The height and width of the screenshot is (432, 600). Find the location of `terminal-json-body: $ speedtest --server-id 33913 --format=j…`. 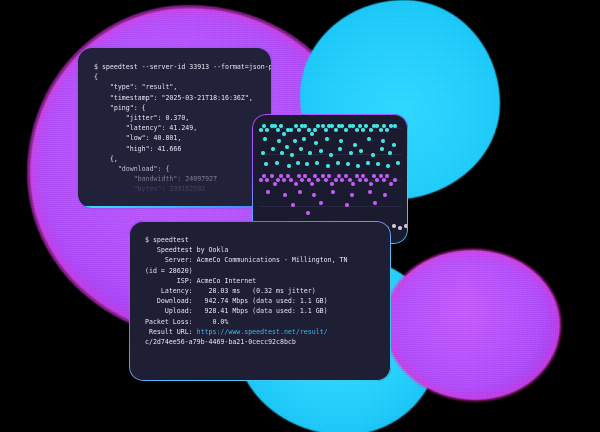

terminal-json-body: $ speedtest --server-id 33913 --format=j… is located at coordinates (174, 128).